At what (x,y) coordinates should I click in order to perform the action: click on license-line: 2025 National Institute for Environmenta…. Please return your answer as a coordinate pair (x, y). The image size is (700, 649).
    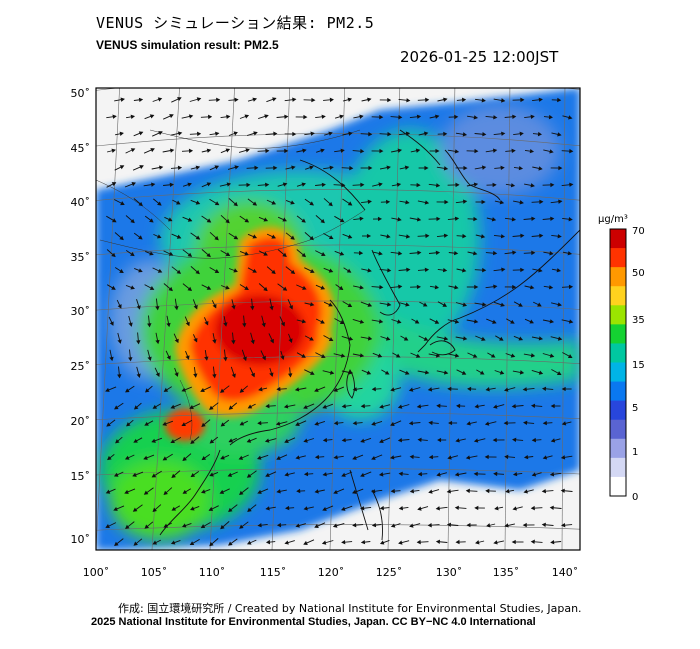
    Looking at the image, I should click on (313, 622).